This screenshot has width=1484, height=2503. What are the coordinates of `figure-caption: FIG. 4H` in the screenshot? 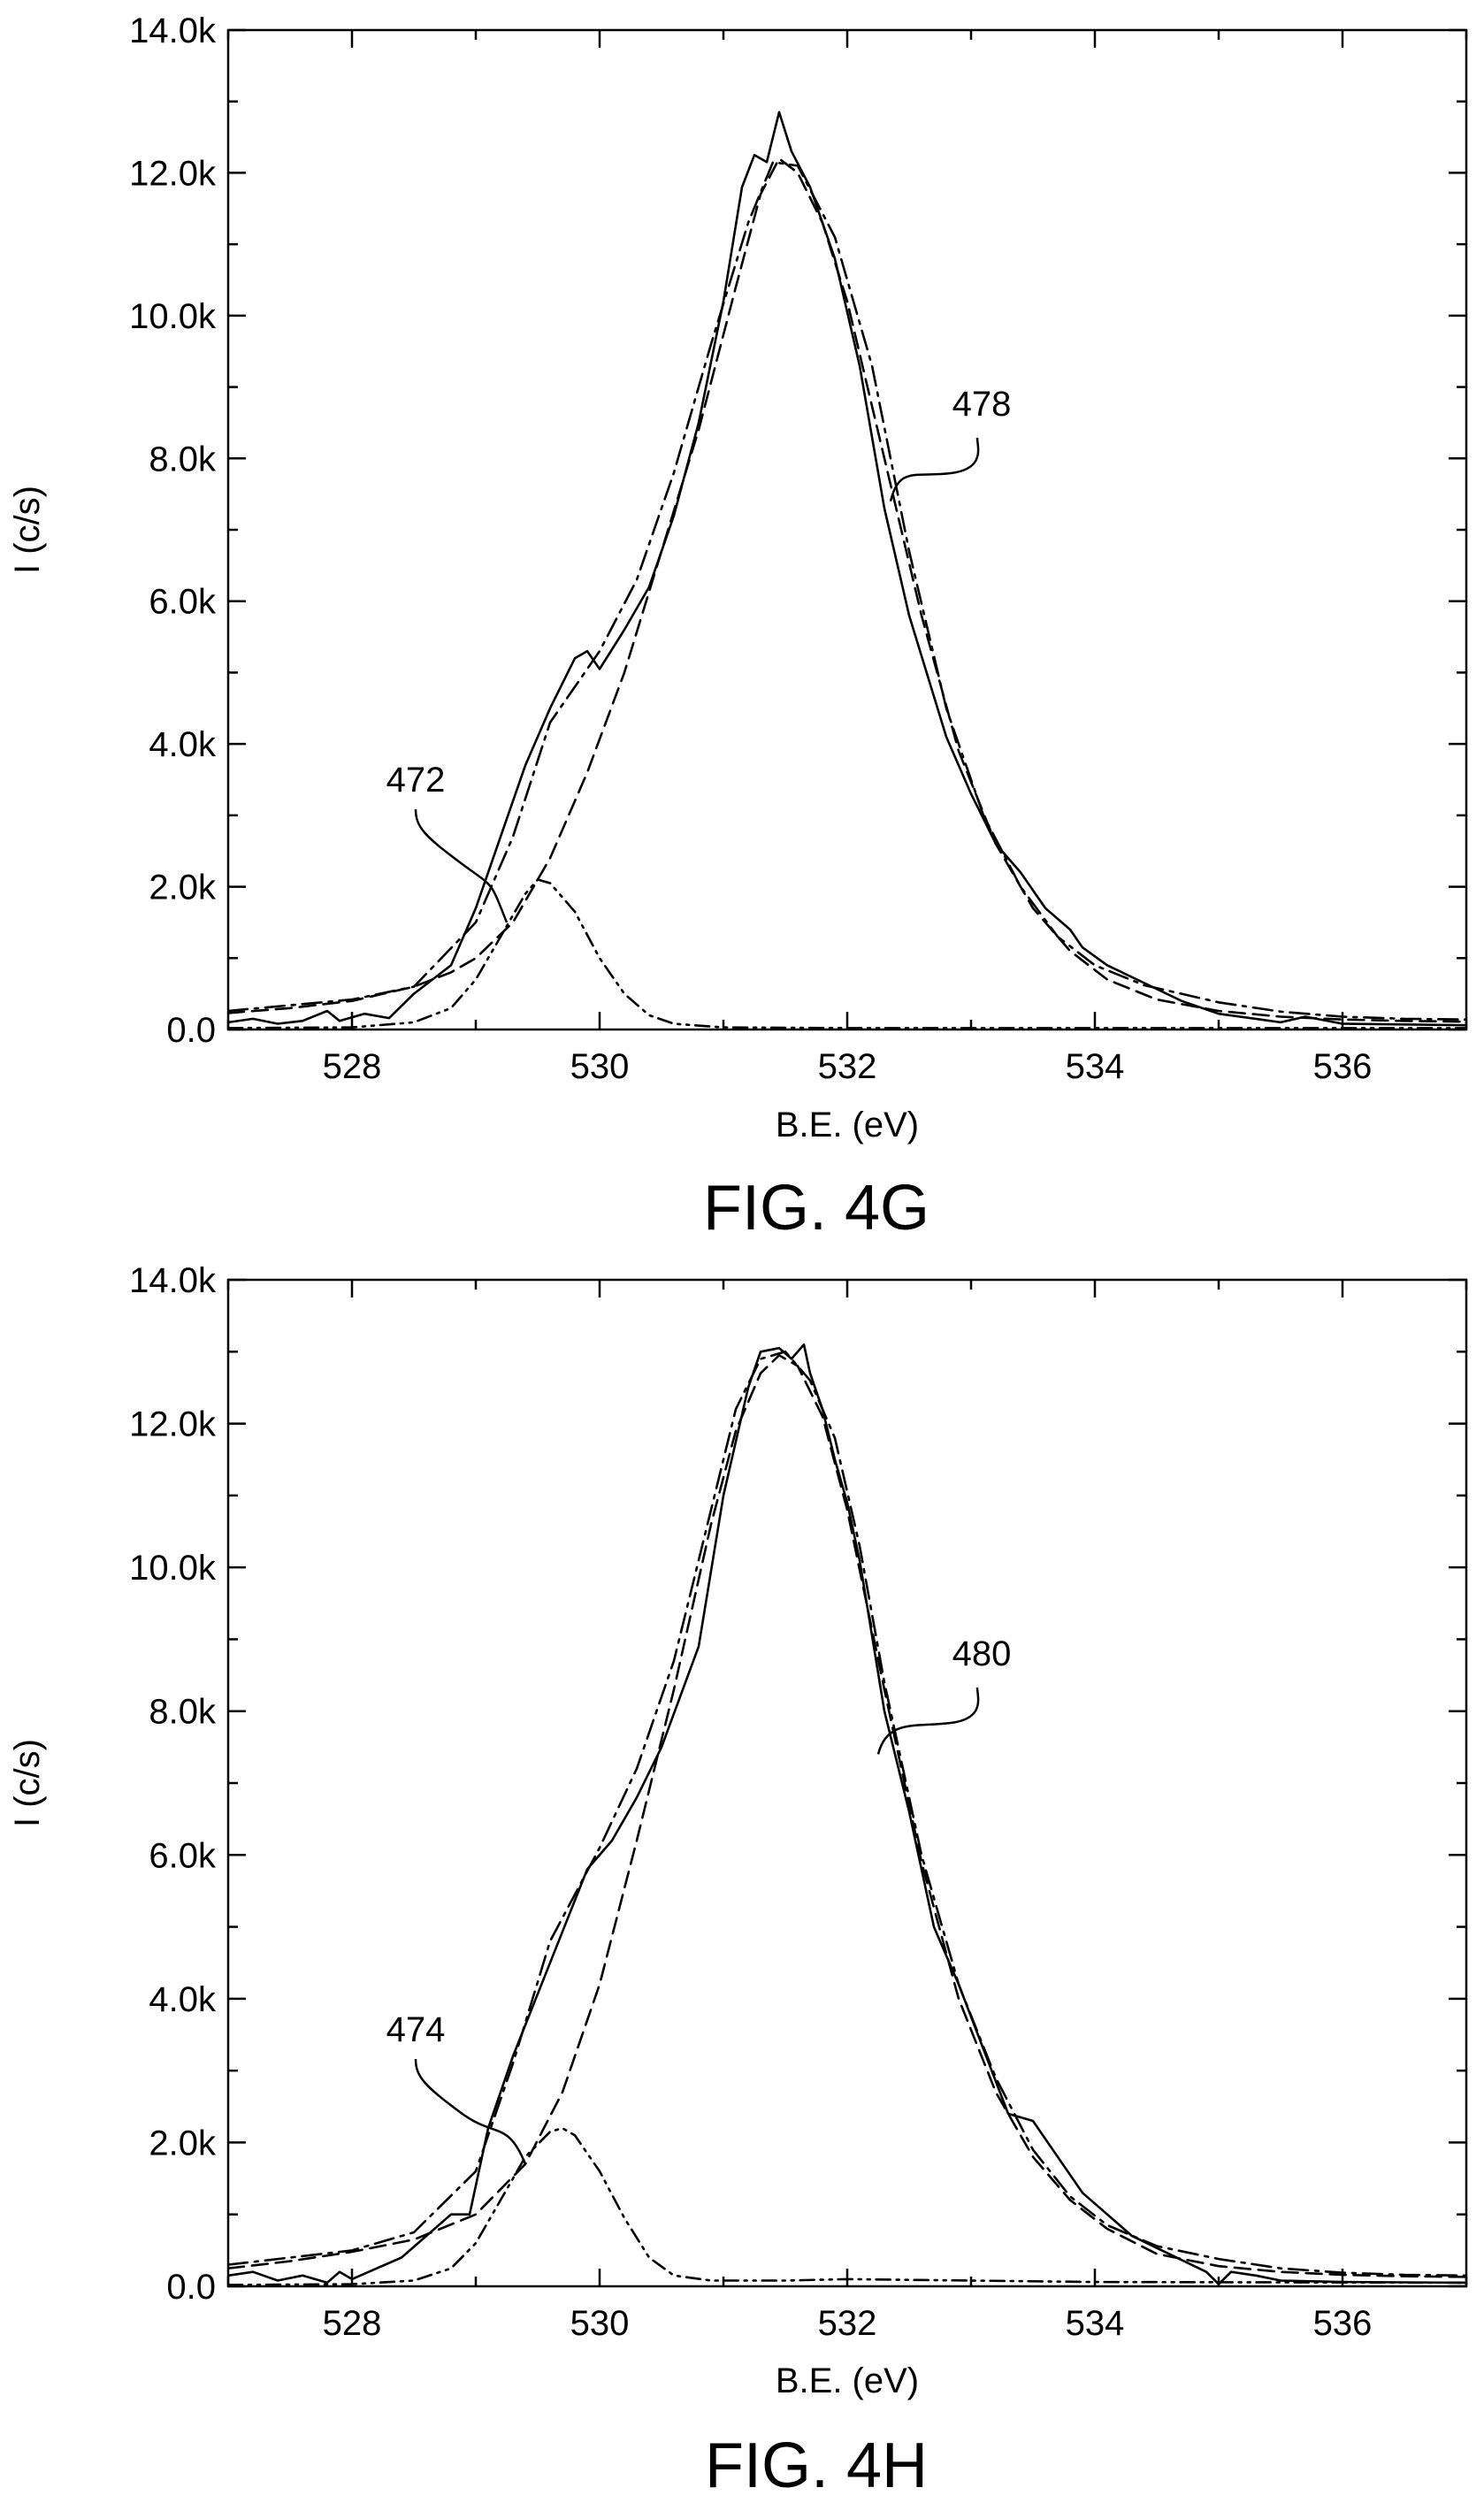 It's located at (816, 2465).